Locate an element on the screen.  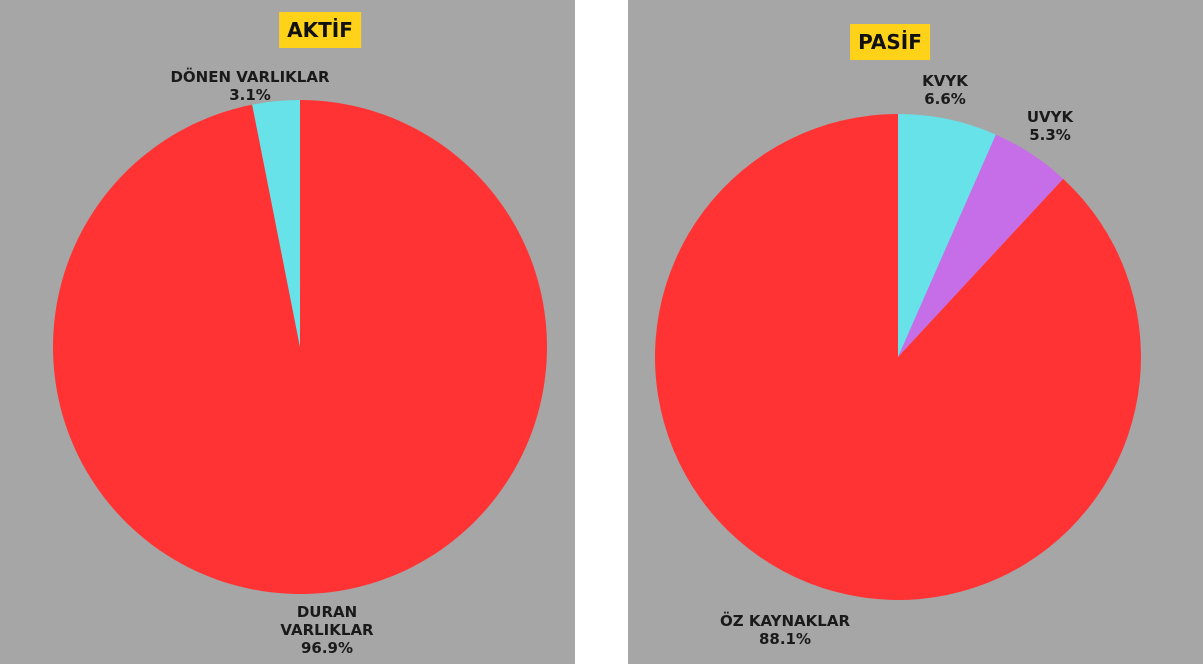
value-label: 5.3% is located at coordinates (1050, 135).